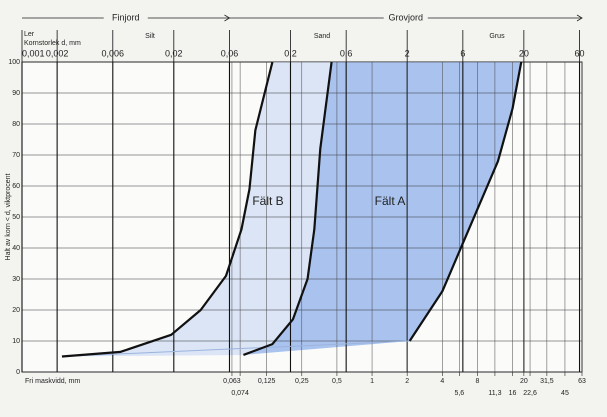 Image resolution: width=607 pixels, height=417 pixels. Describe the element at coordinates (29, 34) in the screenshot. I see `zone-label: Ler` at that location.